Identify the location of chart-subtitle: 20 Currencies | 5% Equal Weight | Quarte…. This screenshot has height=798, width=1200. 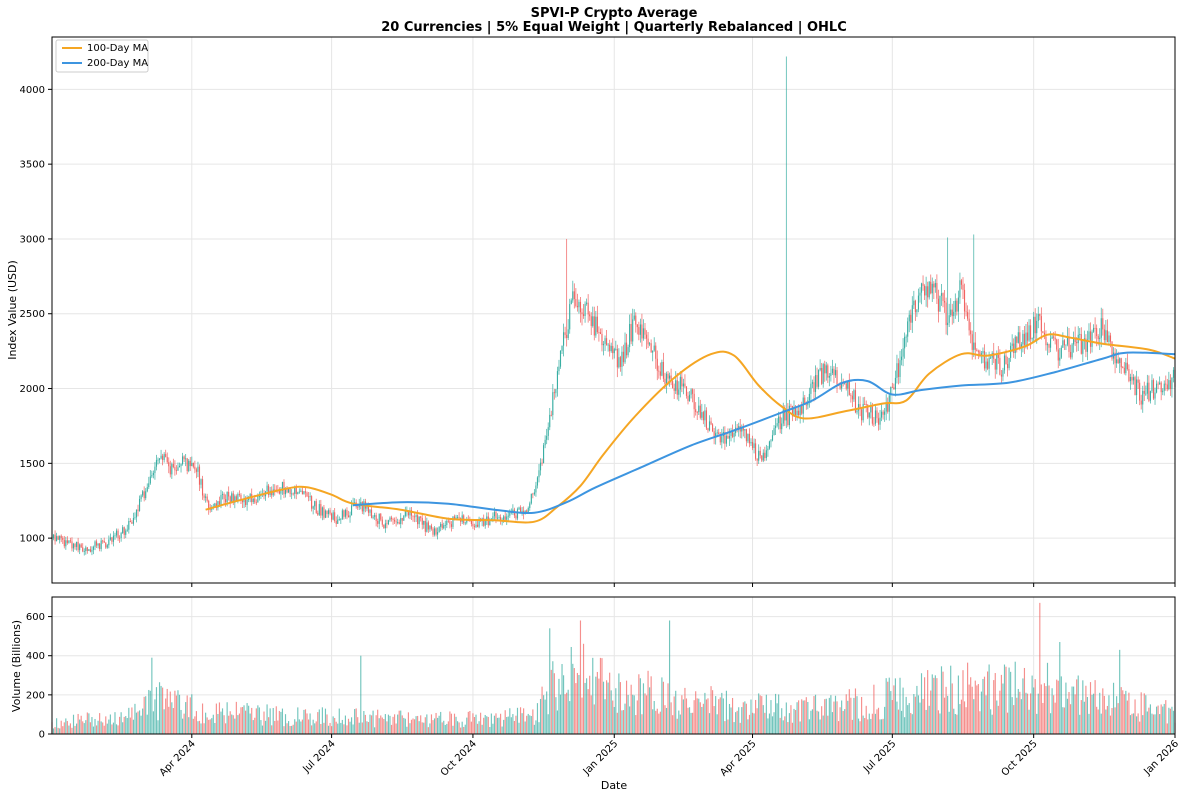
(614, 27).